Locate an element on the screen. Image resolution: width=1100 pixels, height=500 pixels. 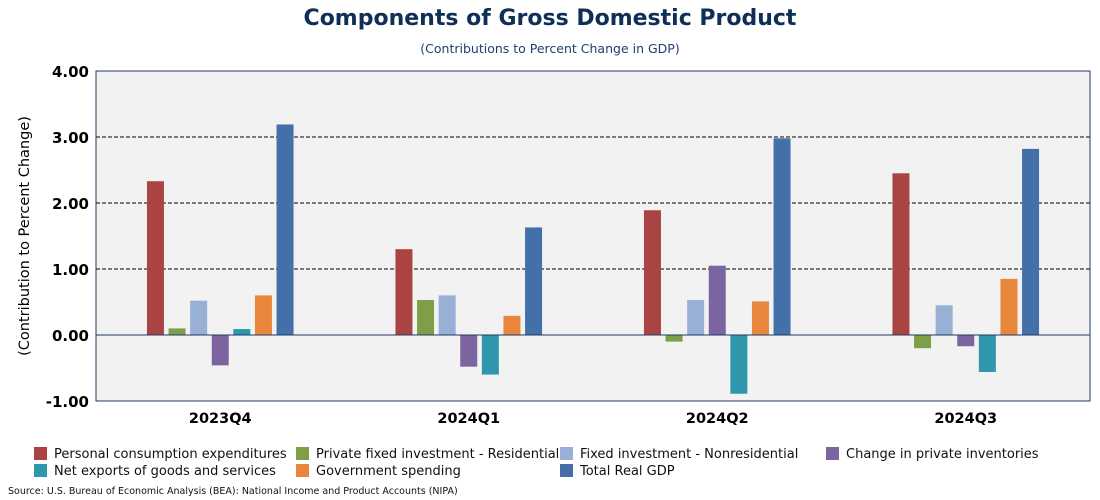
legend-label: Personal consumption expenditures is located at coordinates (170, 454).